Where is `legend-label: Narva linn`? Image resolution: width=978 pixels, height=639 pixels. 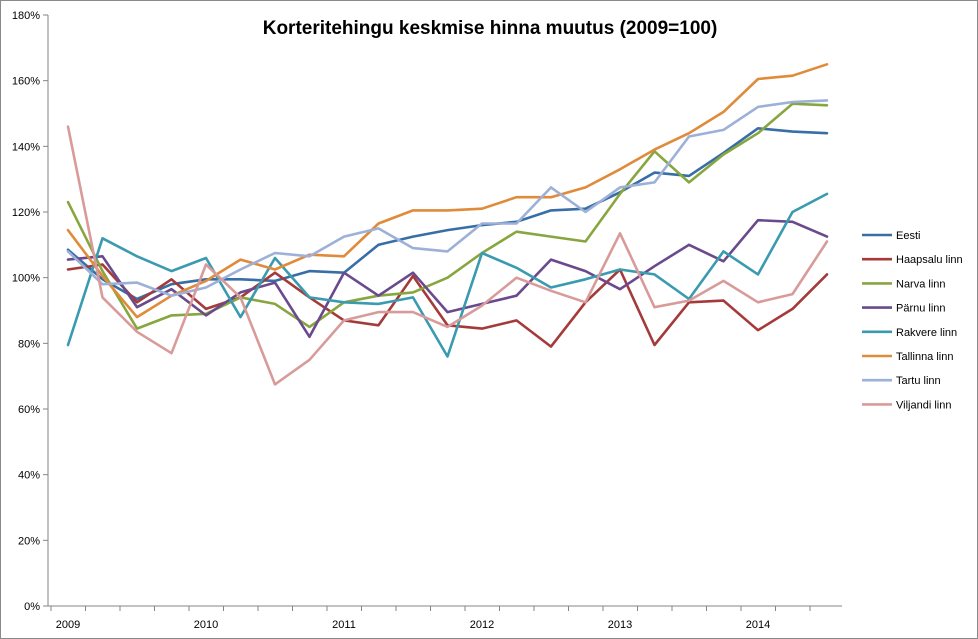 legend-label: Narva linn is located at coordinates (921, 284).